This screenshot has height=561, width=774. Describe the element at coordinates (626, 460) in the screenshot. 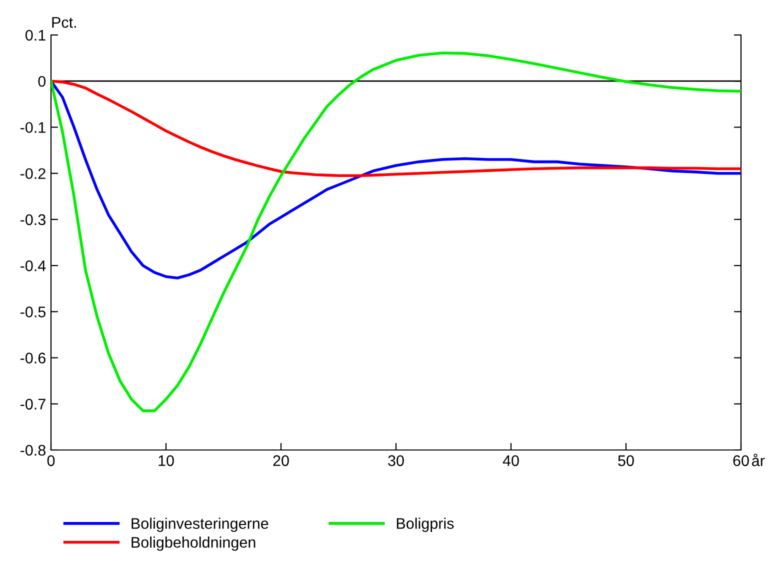

I see `x-tick-label: 50` at that location.